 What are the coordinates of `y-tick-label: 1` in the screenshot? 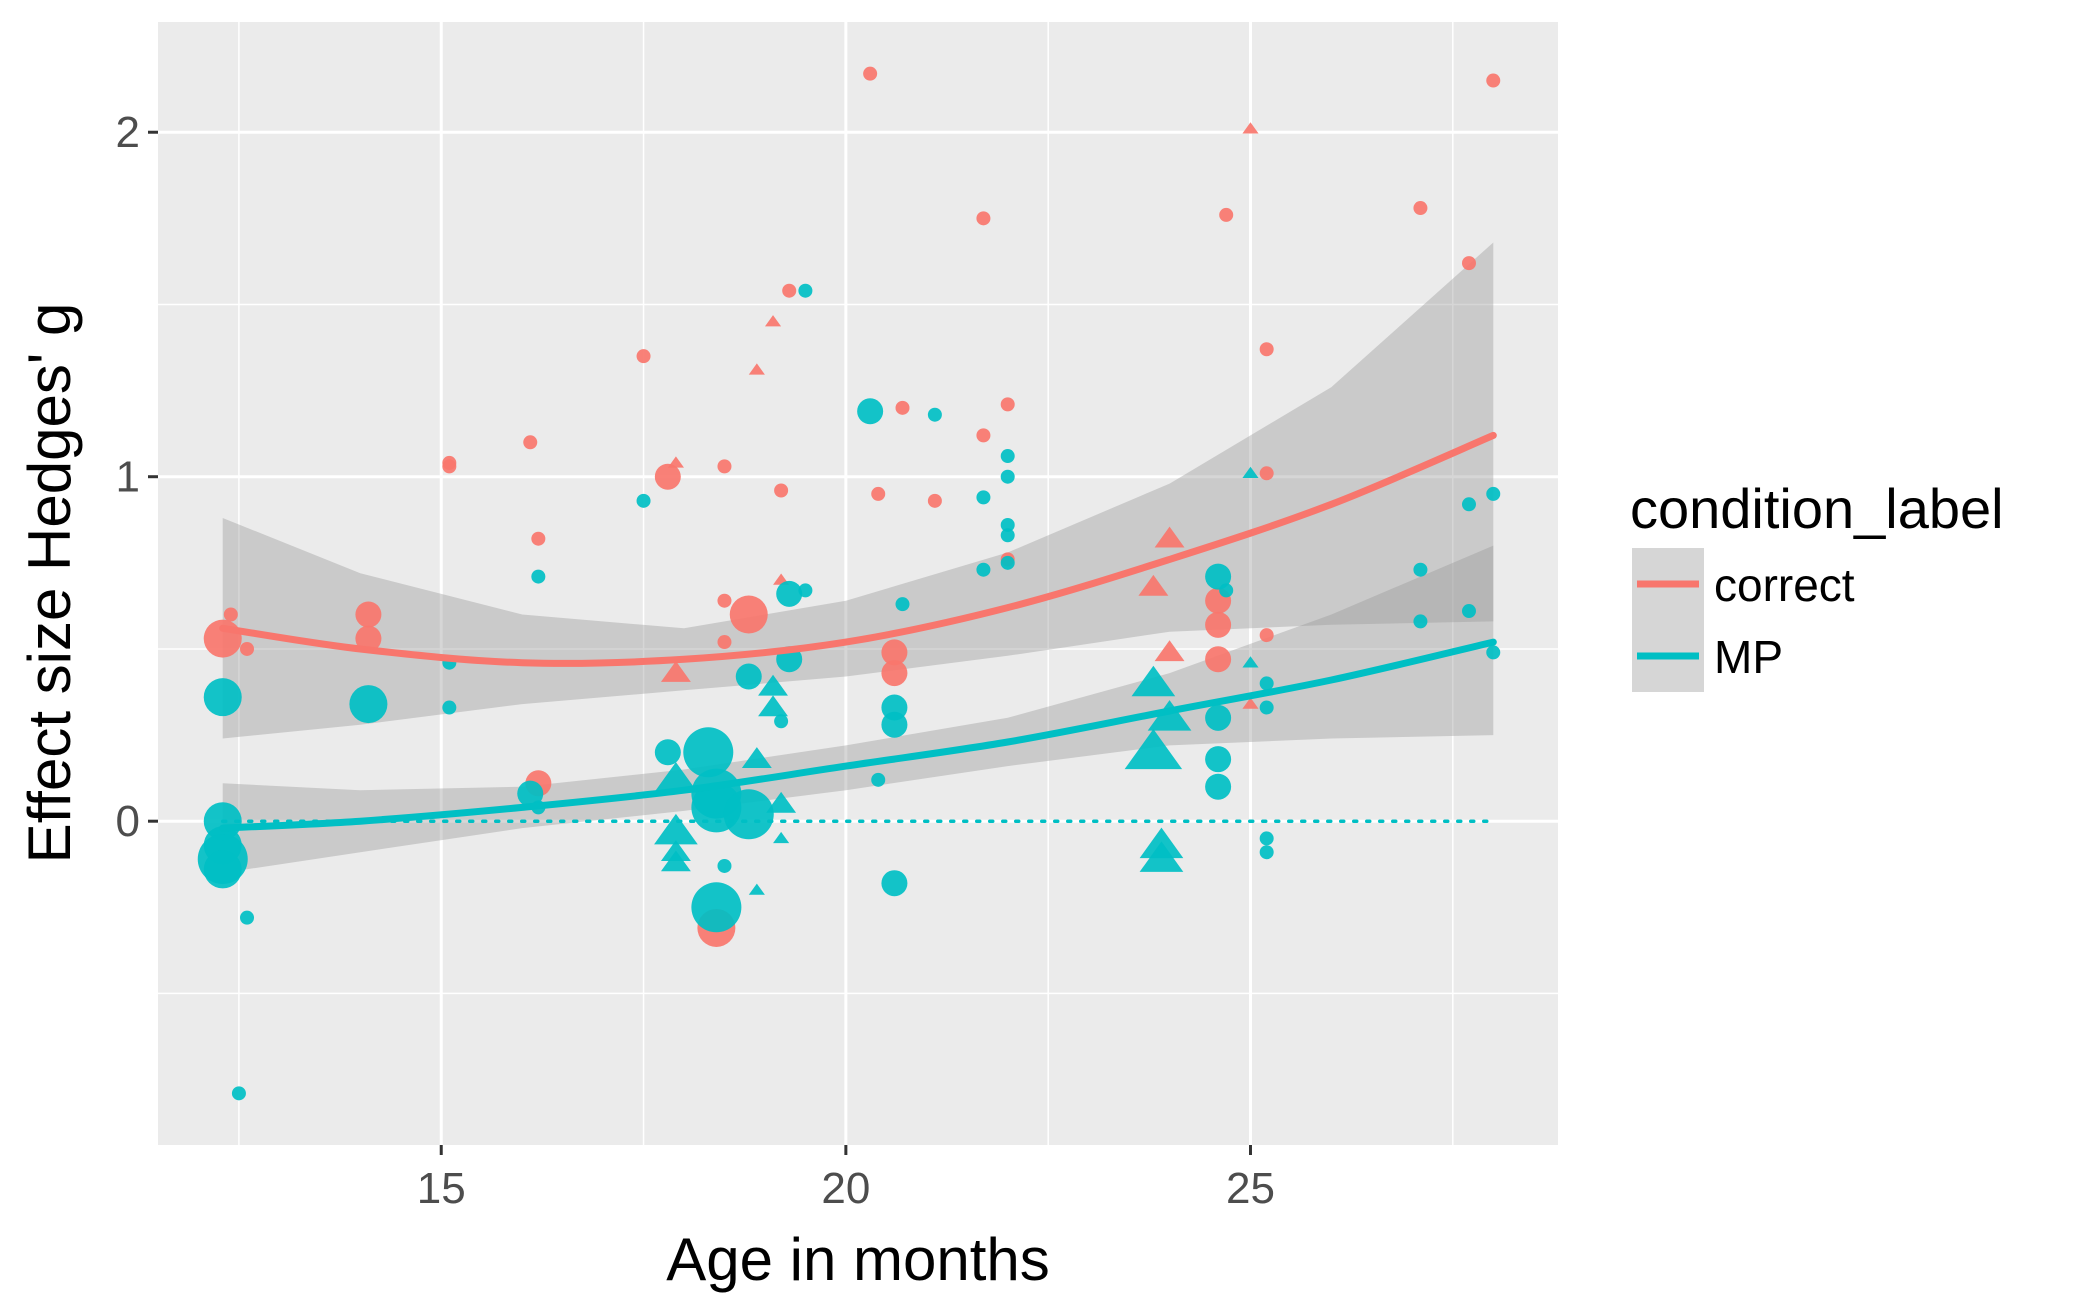 It's located at (128, 477).